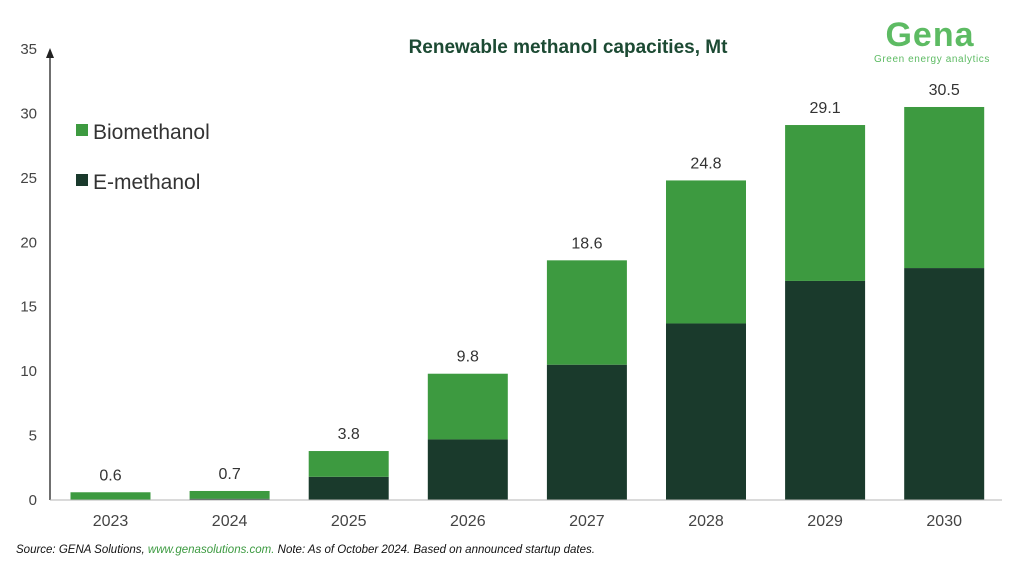  I want to click on y-tick-label: 20, so click(28, 242).